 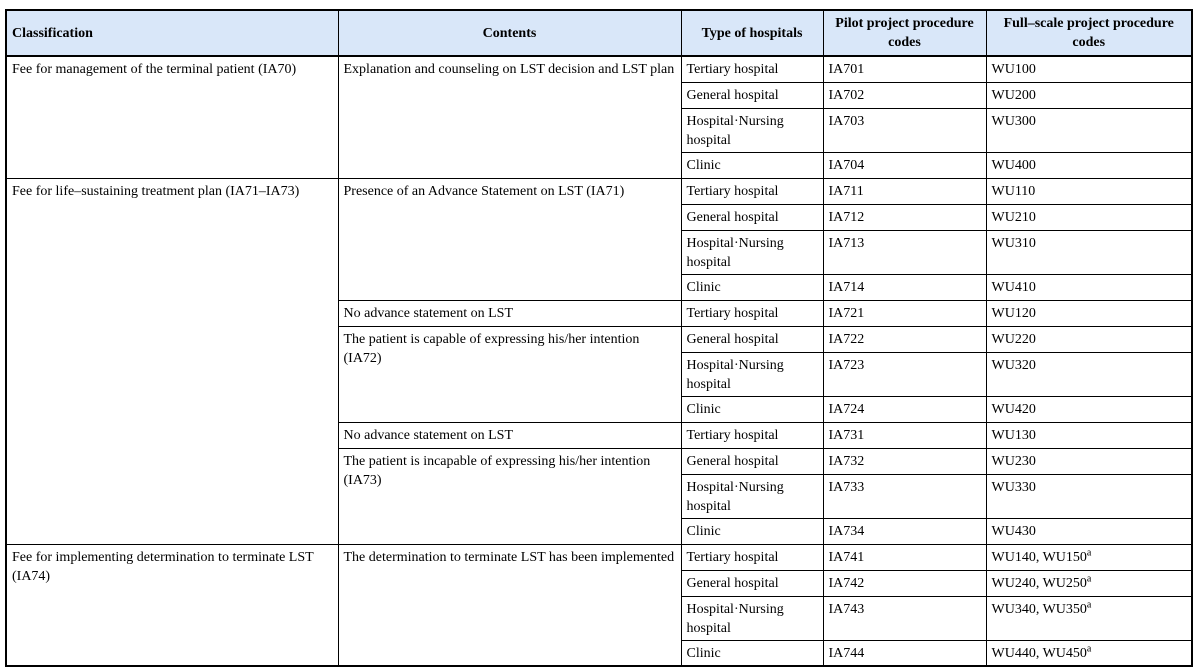 I want to click on pilot-code-cell: IA744, so click(x=904, y=653).